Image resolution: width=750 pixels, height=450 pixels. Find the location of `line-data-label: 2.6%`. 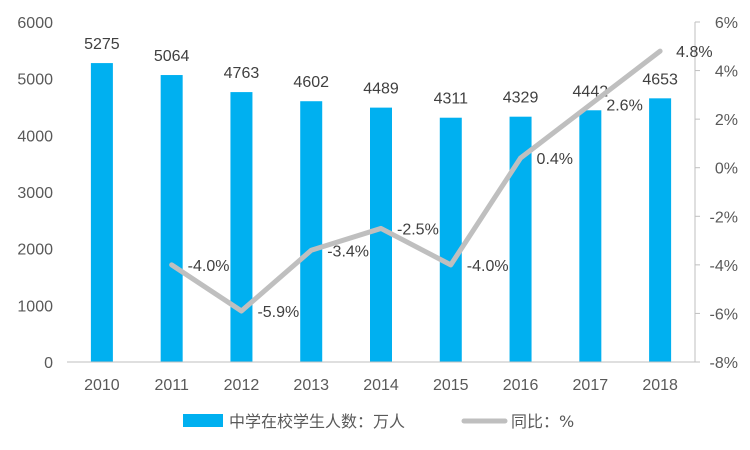

line-data-label: 2.6% is located at coordinates (624, 106).